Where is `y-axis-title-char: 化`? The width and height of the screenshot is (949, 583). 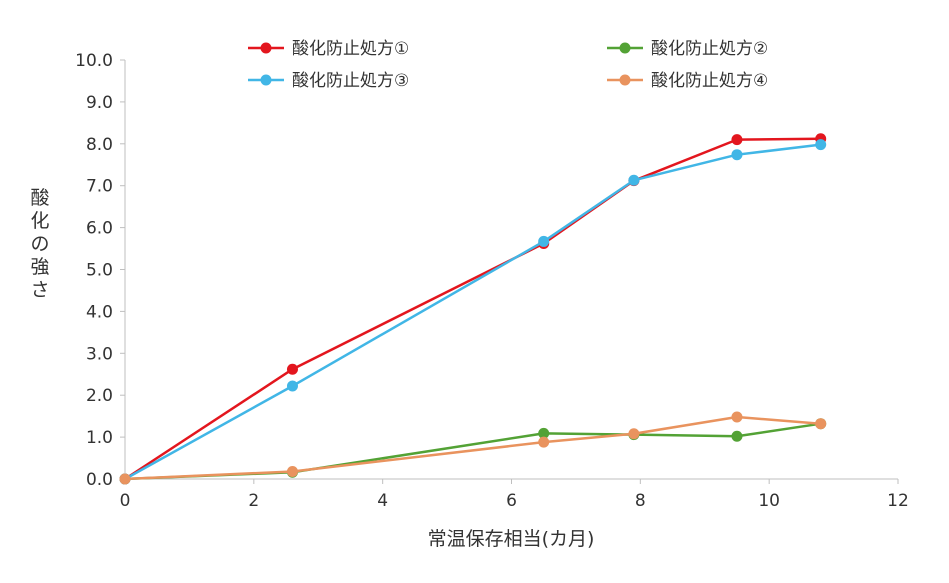
y-axis-title-char: 化 is located at coordinates (39, 221).